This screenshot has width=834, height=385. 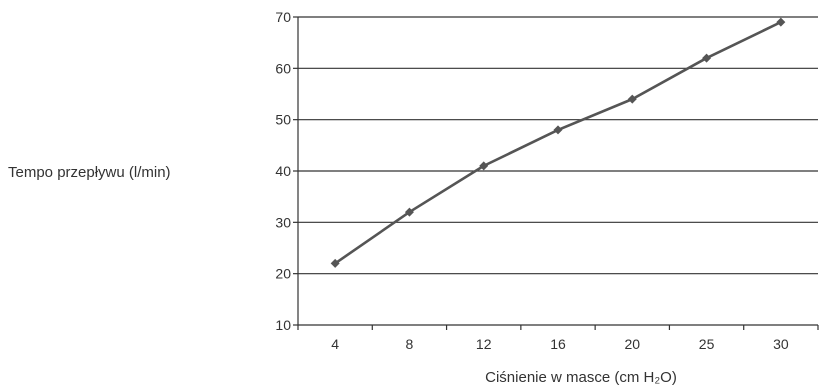 What do you see at coordinates (581, 377) in the screenshot?
I see `x-axis-label: Ciśnienie w masce (cm H₂O)` at bounding box center [581, 377].